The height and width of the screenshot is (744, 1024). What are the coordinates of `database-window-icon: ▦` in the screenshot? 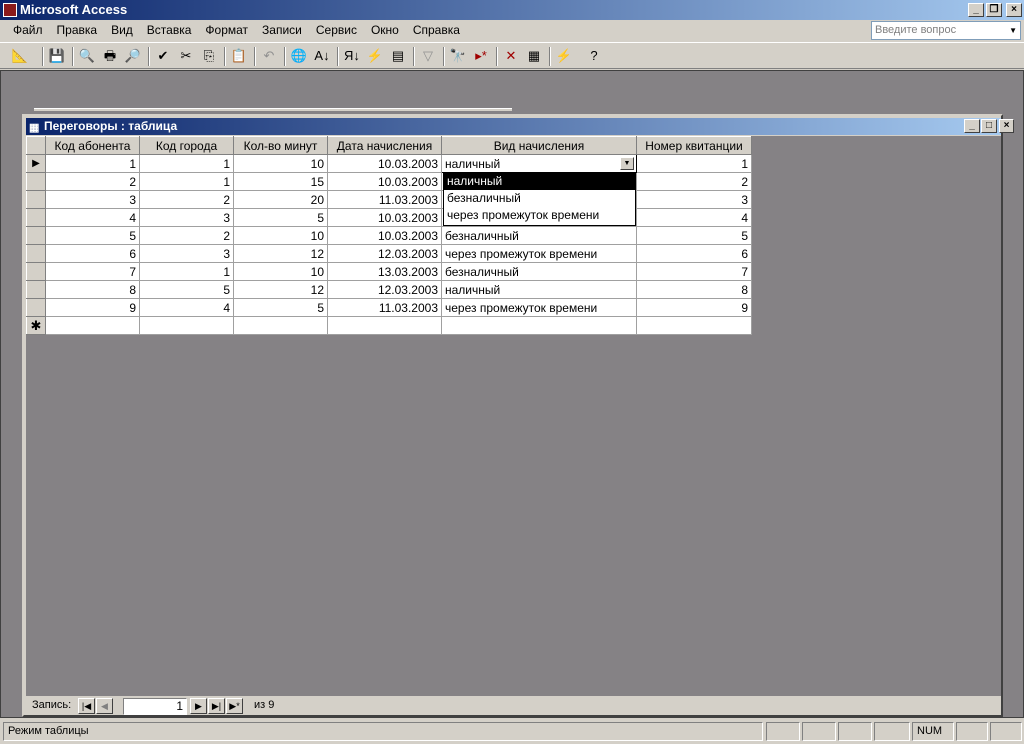 It's located at (534, 55).